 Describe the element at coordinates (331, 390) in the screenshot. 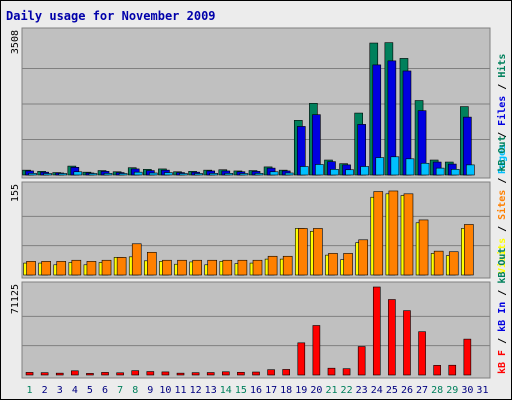

I see `x-tick-label: 21` at that location.